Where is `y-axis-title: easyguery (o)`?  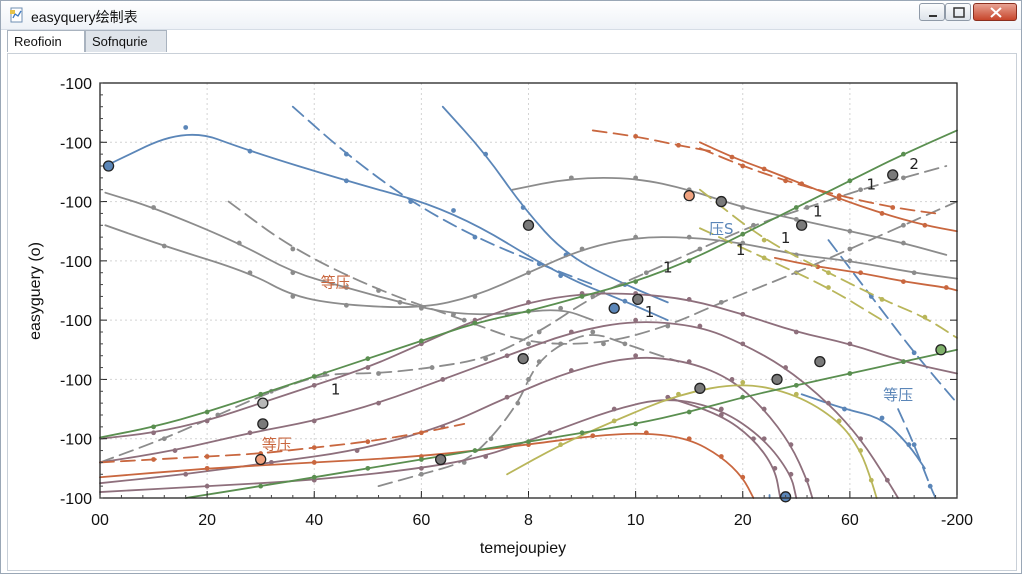
y-axis-title: easyguery (o) is located at coordinates (35, 291).